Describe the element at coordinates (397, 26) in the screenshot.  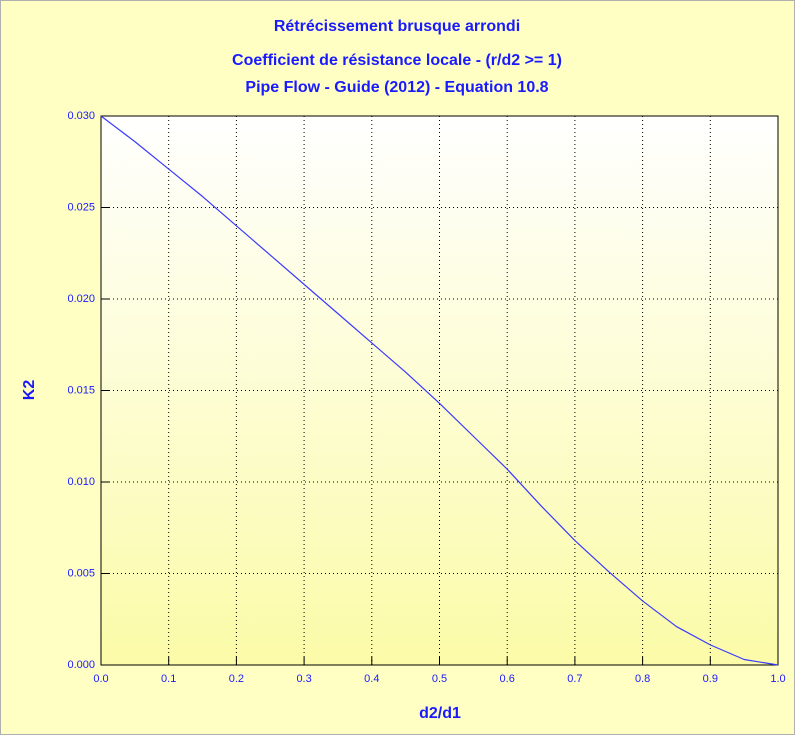
I see `chart-title: Rétrécissement brusque arrondi` at that location.